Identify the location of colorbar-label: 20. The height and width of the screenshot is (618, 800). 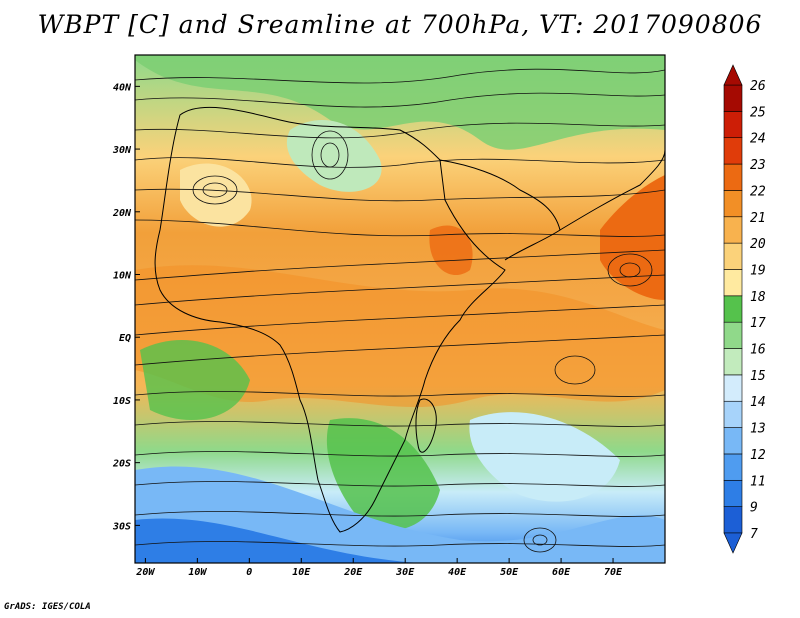
(758, 244).